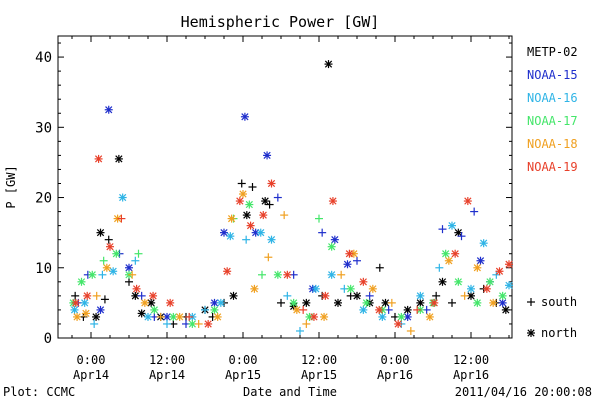 This screenshot has width=600, height=400. I want to click on marker-legend: south north, so click(552, 317).